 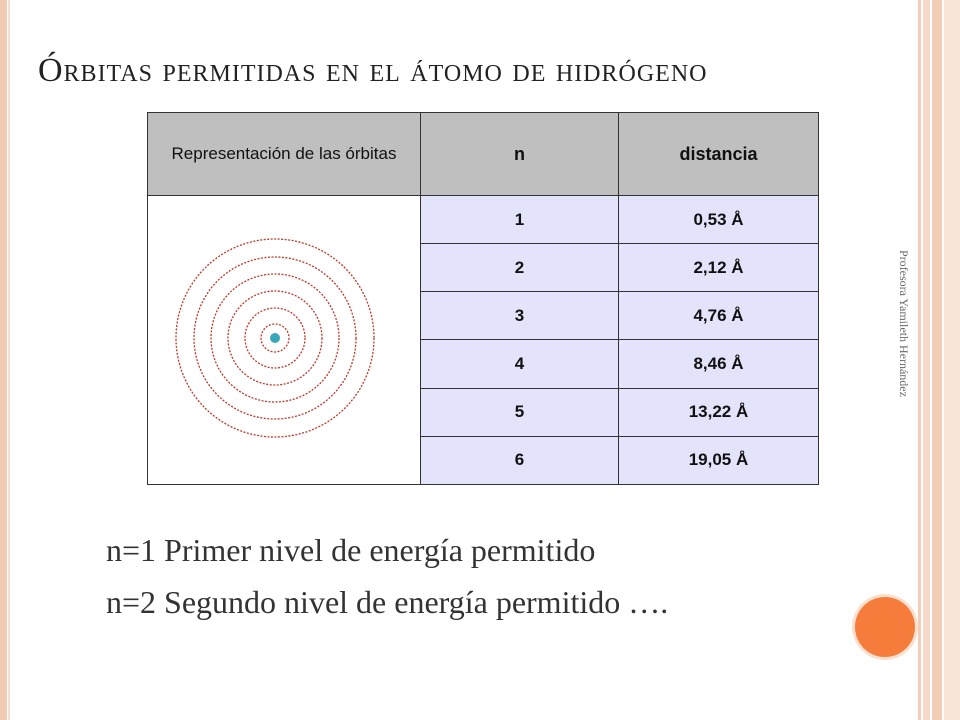 I want to click on orbit-diagram-cell, so click(x=284, y=340).